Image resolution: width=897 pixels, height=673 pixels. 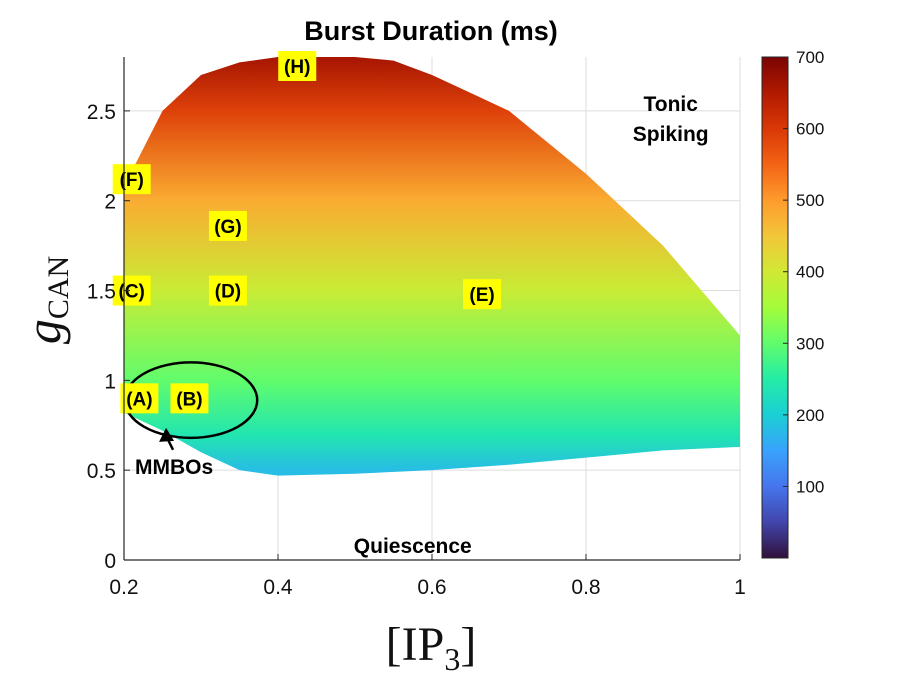 I want to click on x-tick-label: 0.8, so click(x=585, y=587).